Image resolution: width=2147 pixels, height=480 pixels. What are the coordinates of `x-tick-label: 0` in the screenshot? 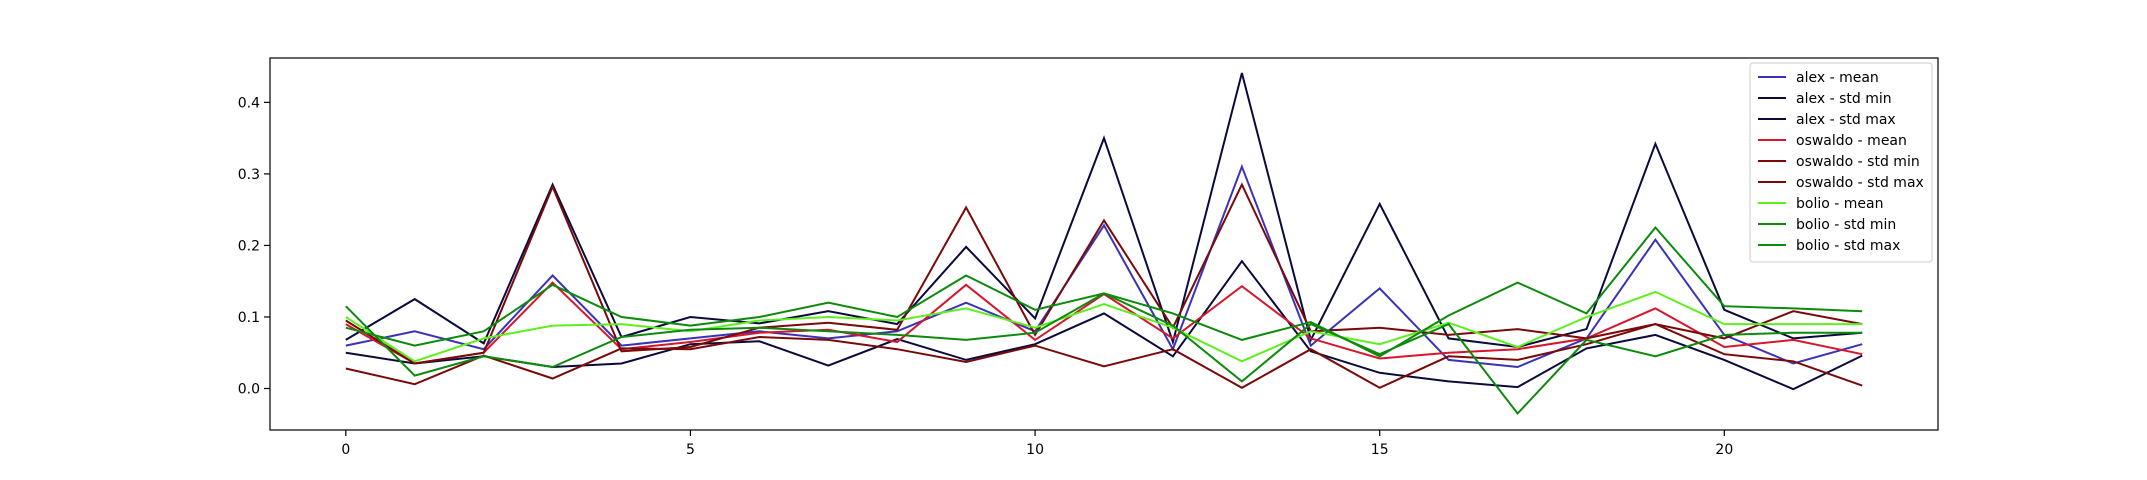 It's located at (345, 450).